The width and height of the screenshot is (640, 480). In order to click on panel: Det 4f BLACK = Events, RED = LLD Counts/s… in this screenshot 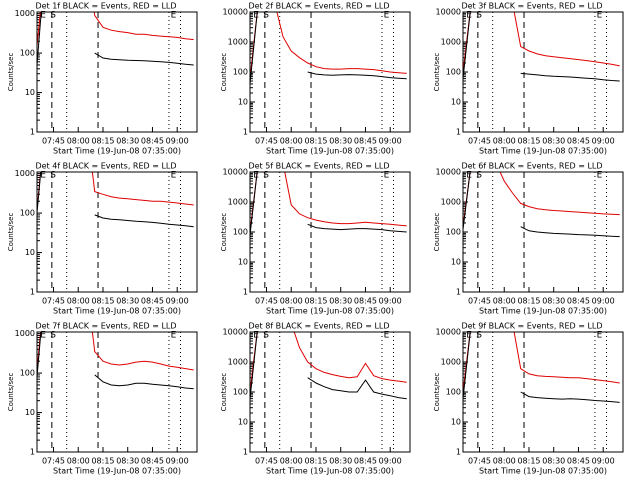, I will do `click(102, 239)`.